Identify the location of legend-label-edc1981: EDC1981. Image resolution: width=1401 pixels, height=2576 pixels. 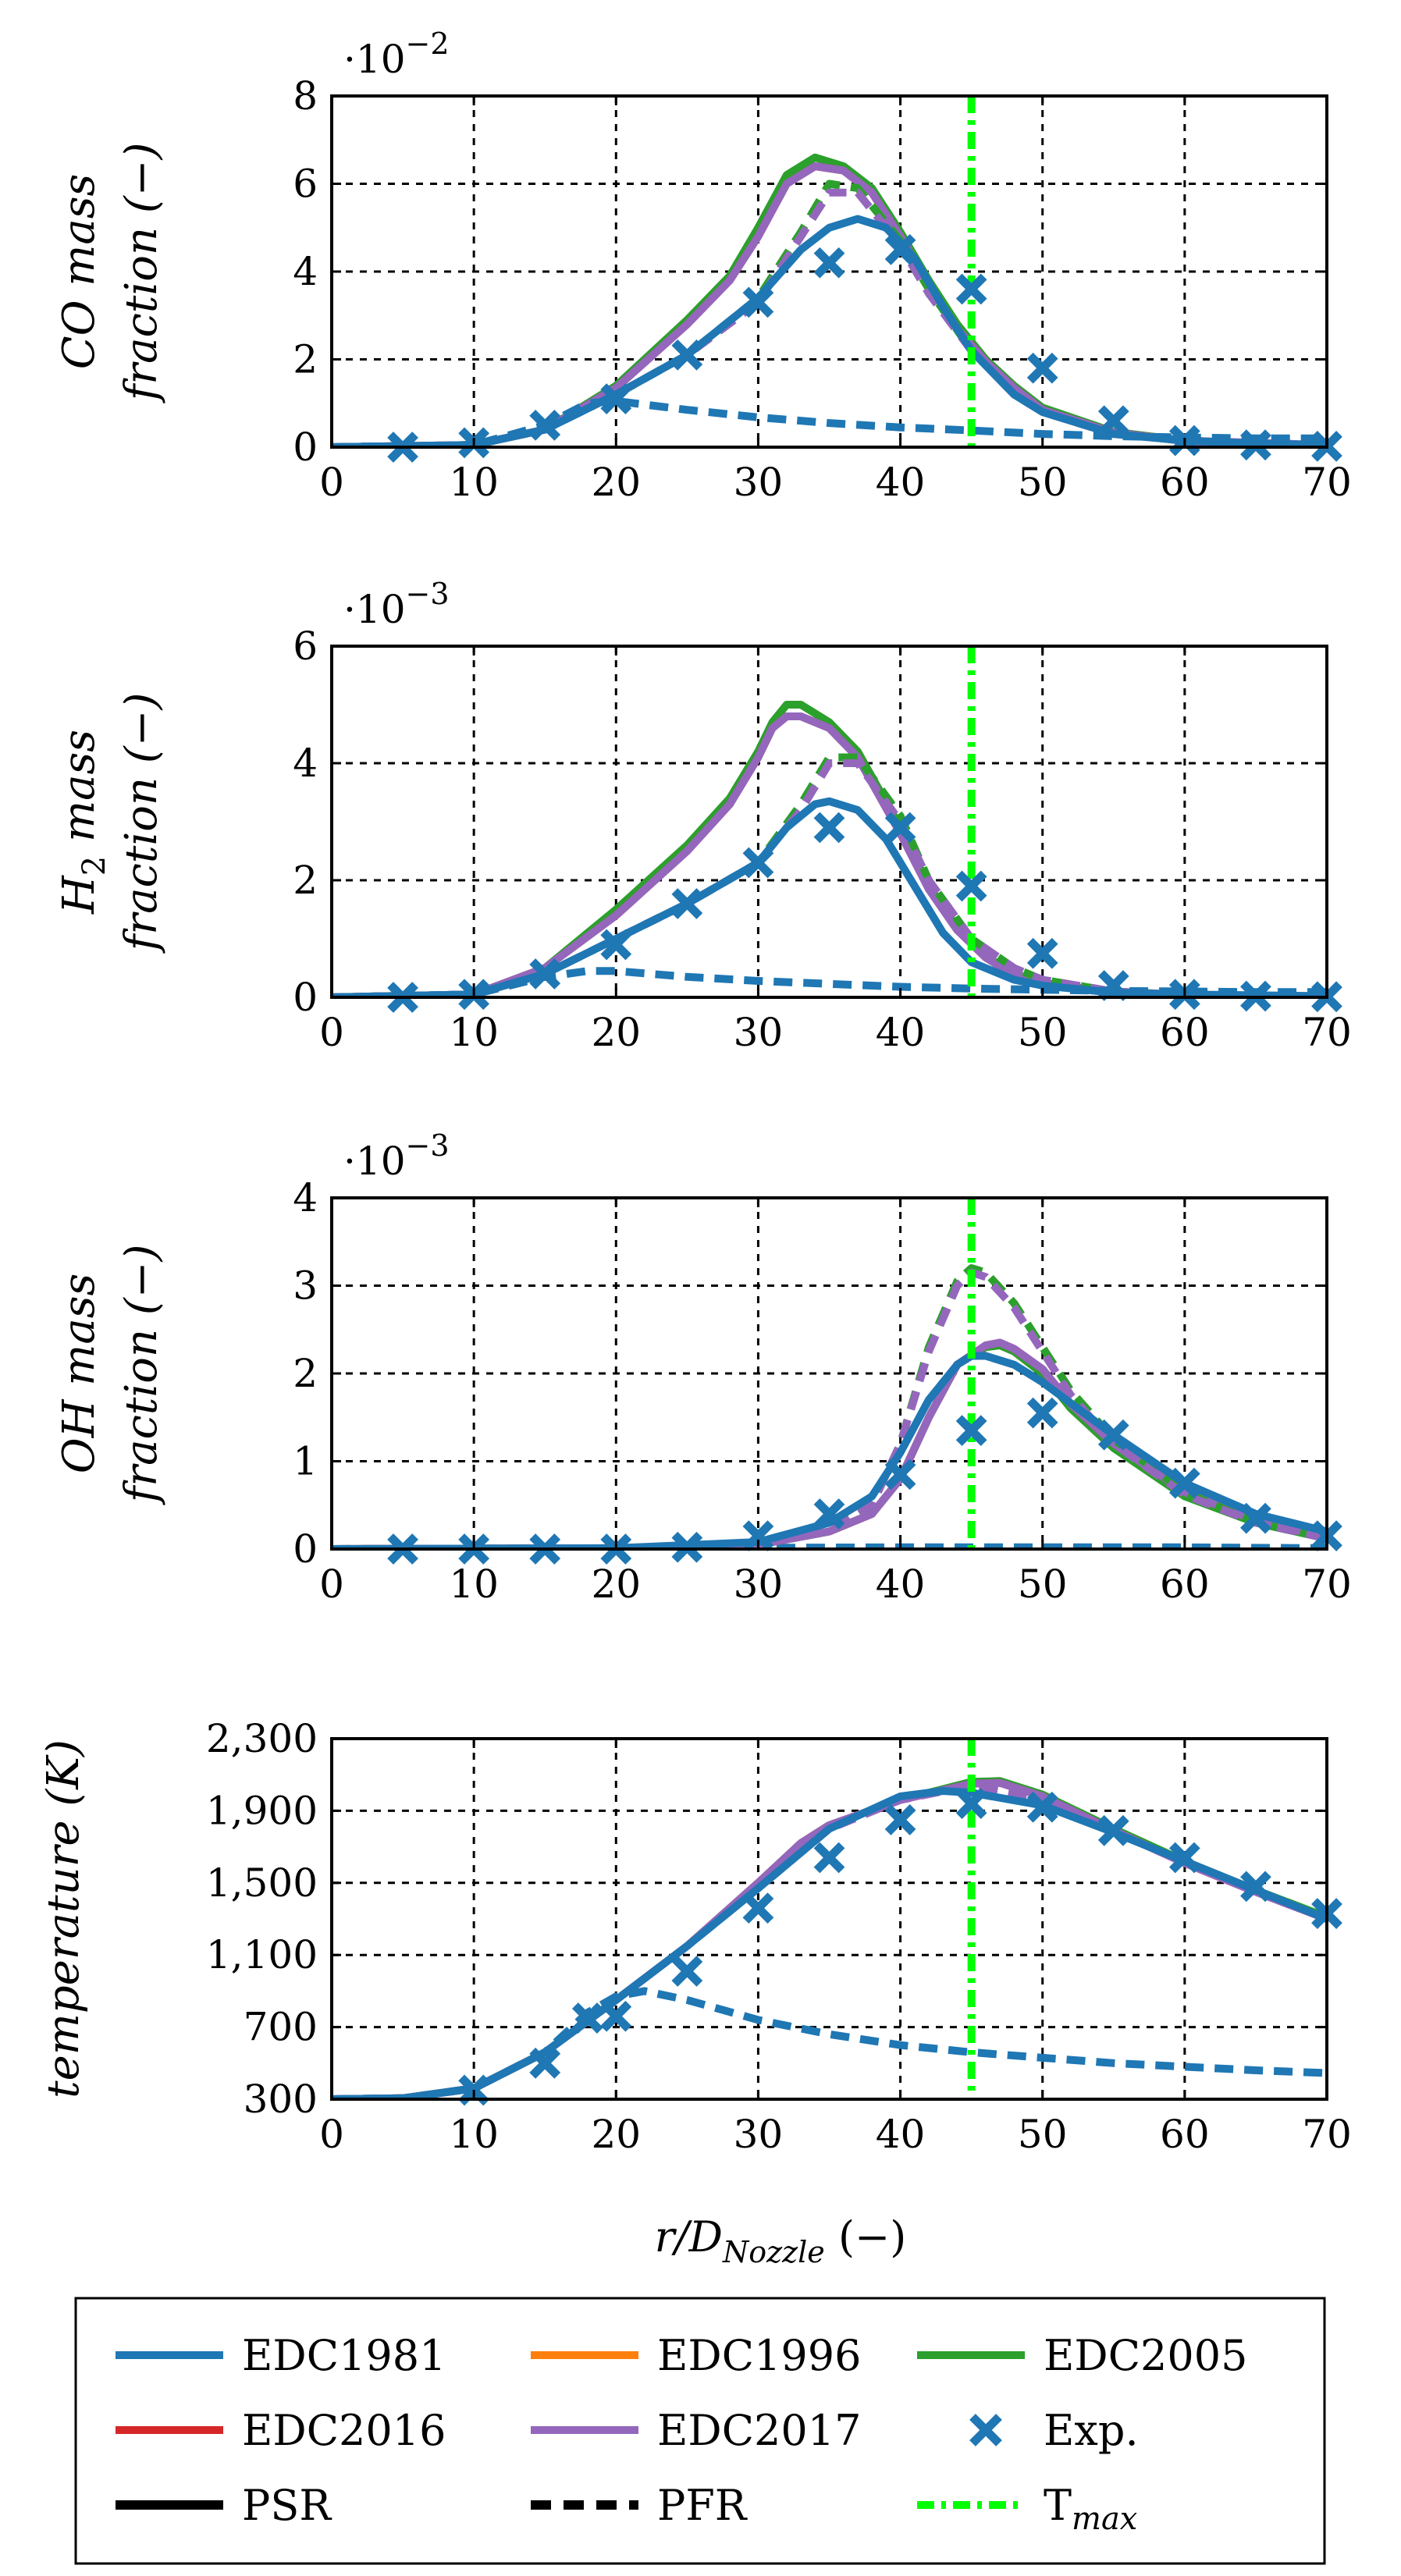
(344, 2355).